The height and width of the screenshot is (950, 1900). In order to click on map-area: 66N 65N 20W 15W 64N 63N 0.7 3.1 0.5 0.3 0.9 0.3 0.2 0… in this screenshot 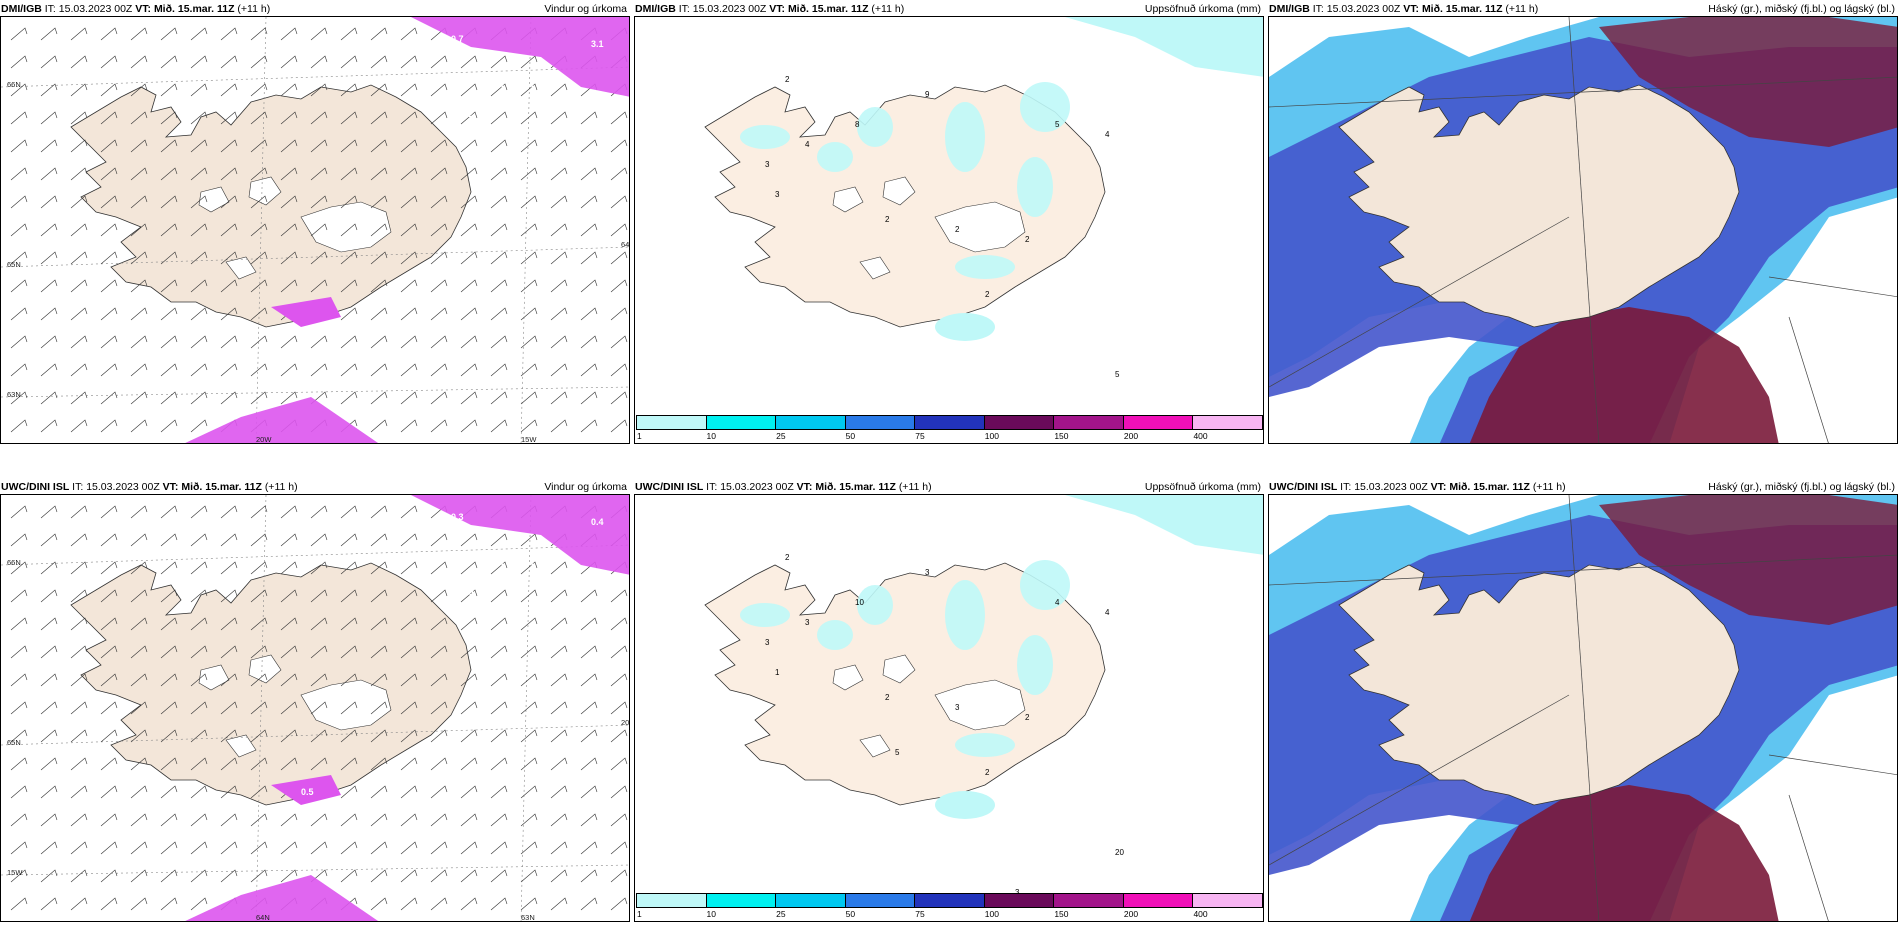, I will do `click(315, 230)`.